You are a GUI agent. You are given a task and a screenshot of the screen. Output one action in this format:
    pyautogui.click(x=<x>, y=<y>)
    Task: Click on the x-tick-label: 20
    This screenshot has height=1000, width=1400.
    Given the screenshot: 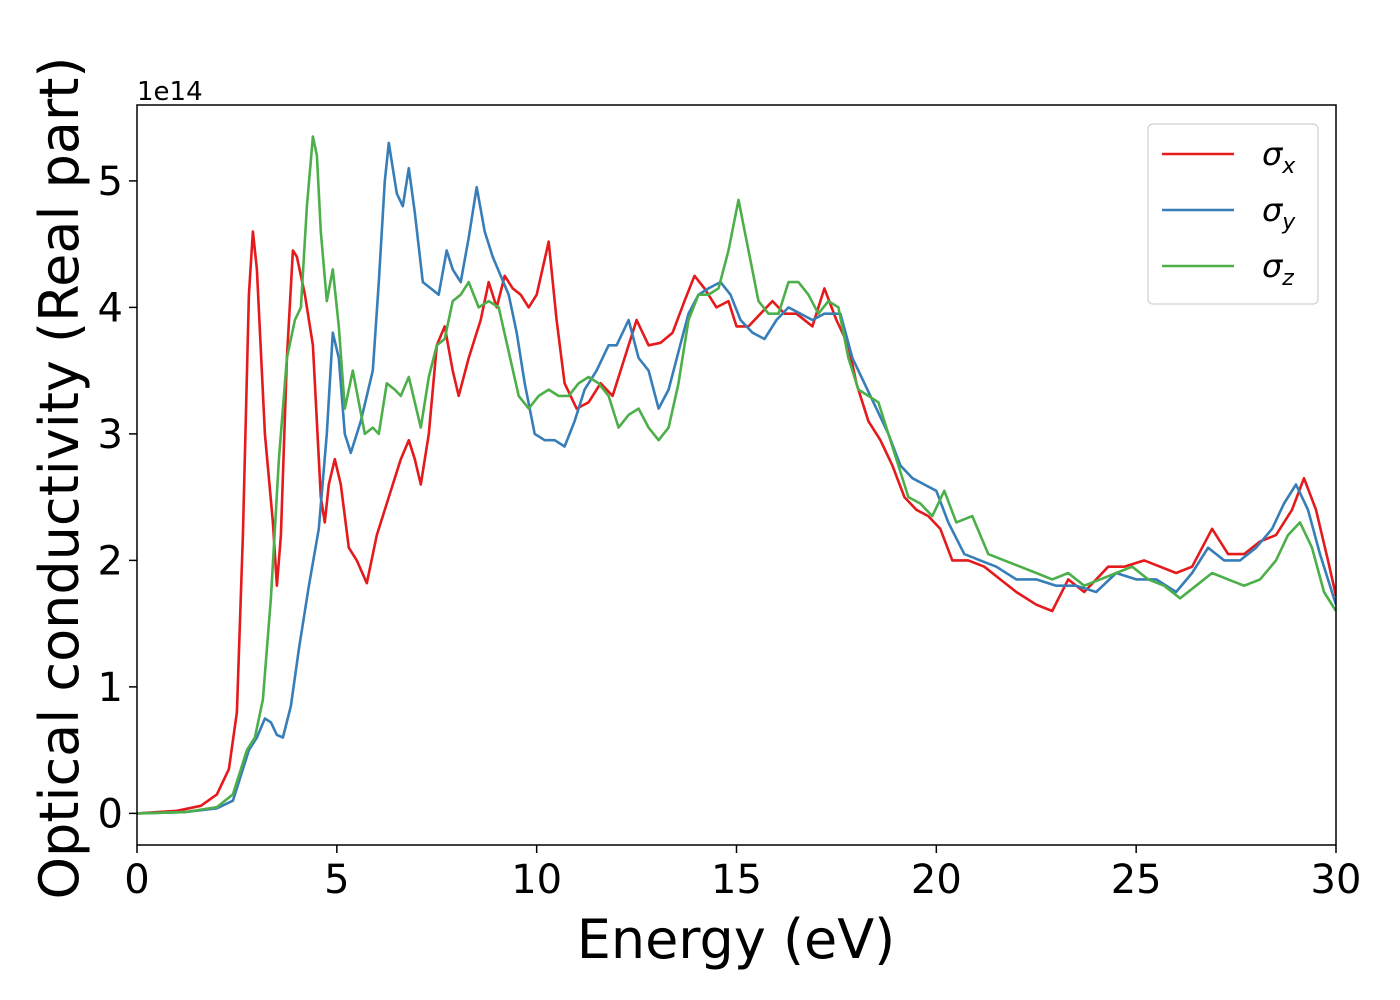 What is the action you would take?
    pyautogui.click(x=936, y=880)
    